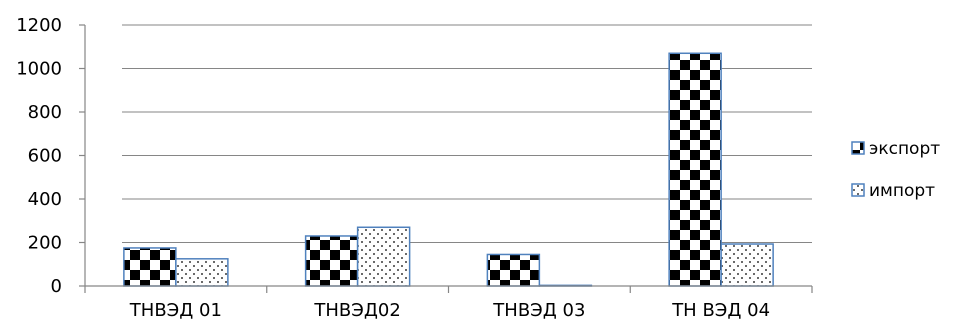 The width and height of the screenshot is (956, 327). What do you see at coordinates (895, 170) in the screenshot?
I see `legend: экспорт импорт` at bounding box center [895, 170].